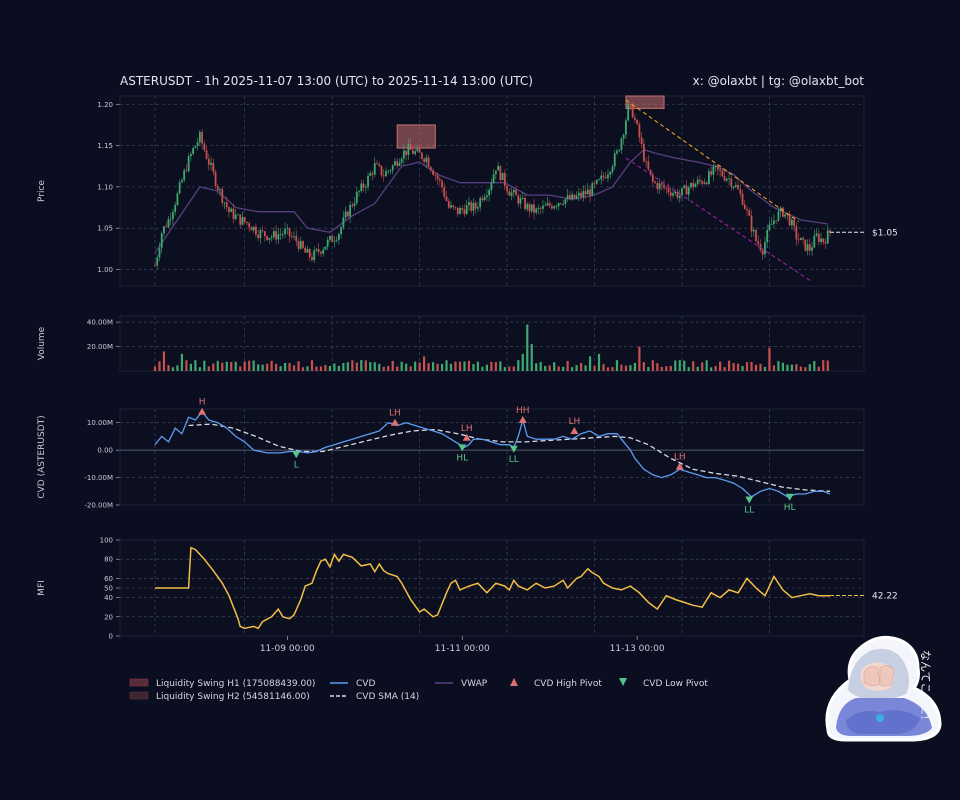 The height and width of the screenshot is (800, 960). What do you see at coordinates (202, 403) in the screenshot?
I see `cvd-high-pivot-label: H` at bounding box center [202, 403].